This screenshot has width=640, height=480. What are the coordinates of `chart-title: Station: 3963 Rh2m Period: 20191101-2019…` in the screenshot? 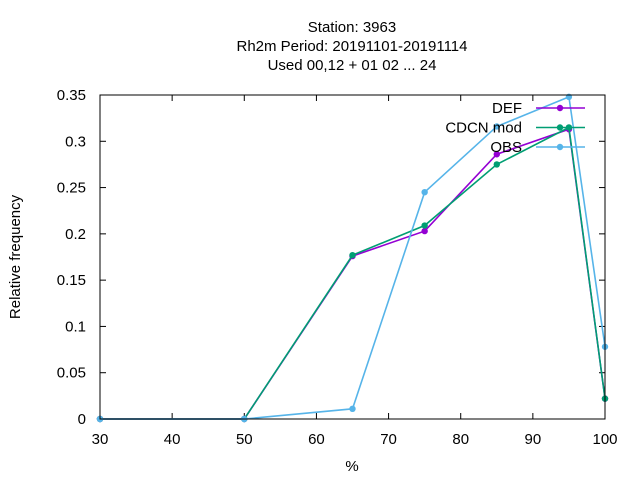 It's located at (351, 46).